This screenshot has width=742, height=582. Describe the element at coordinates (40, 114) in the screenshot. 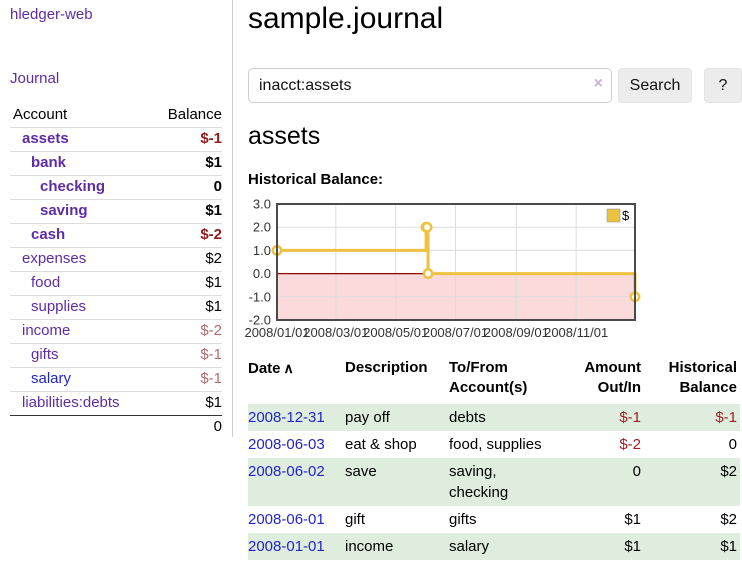

I see `account-column-header: Account` at that location.